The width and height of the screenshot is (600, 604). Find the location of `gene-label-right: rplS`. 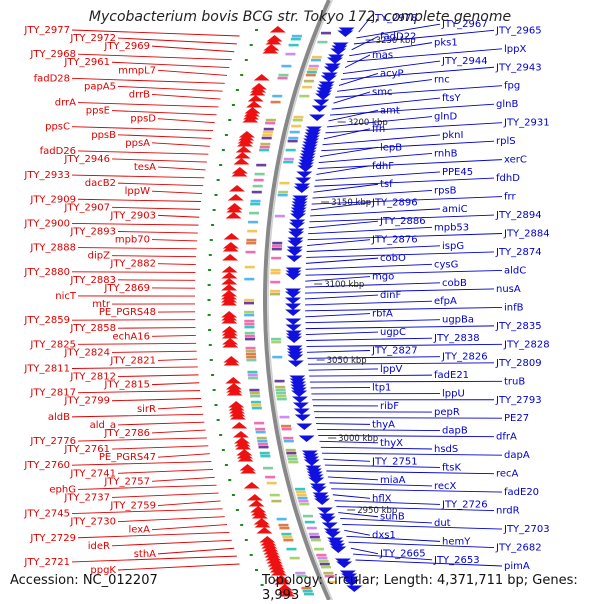

gene-label-right: rplS is located at coordinates (506, 141).